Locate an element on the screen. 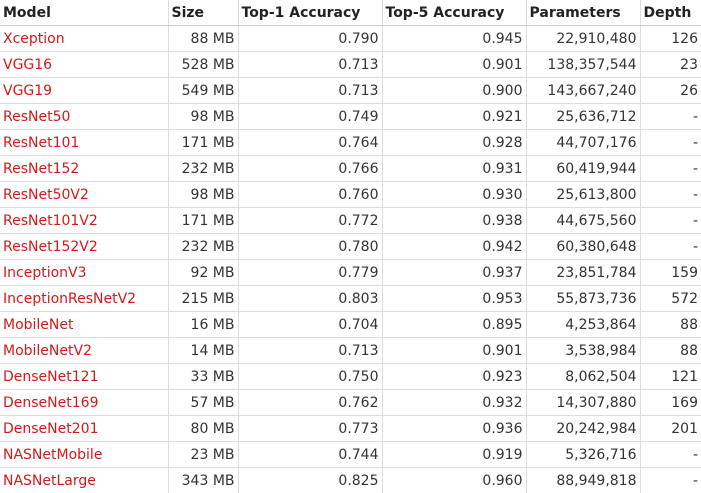  model-cell: DenseNet169 is located at coordinates (84, 403).